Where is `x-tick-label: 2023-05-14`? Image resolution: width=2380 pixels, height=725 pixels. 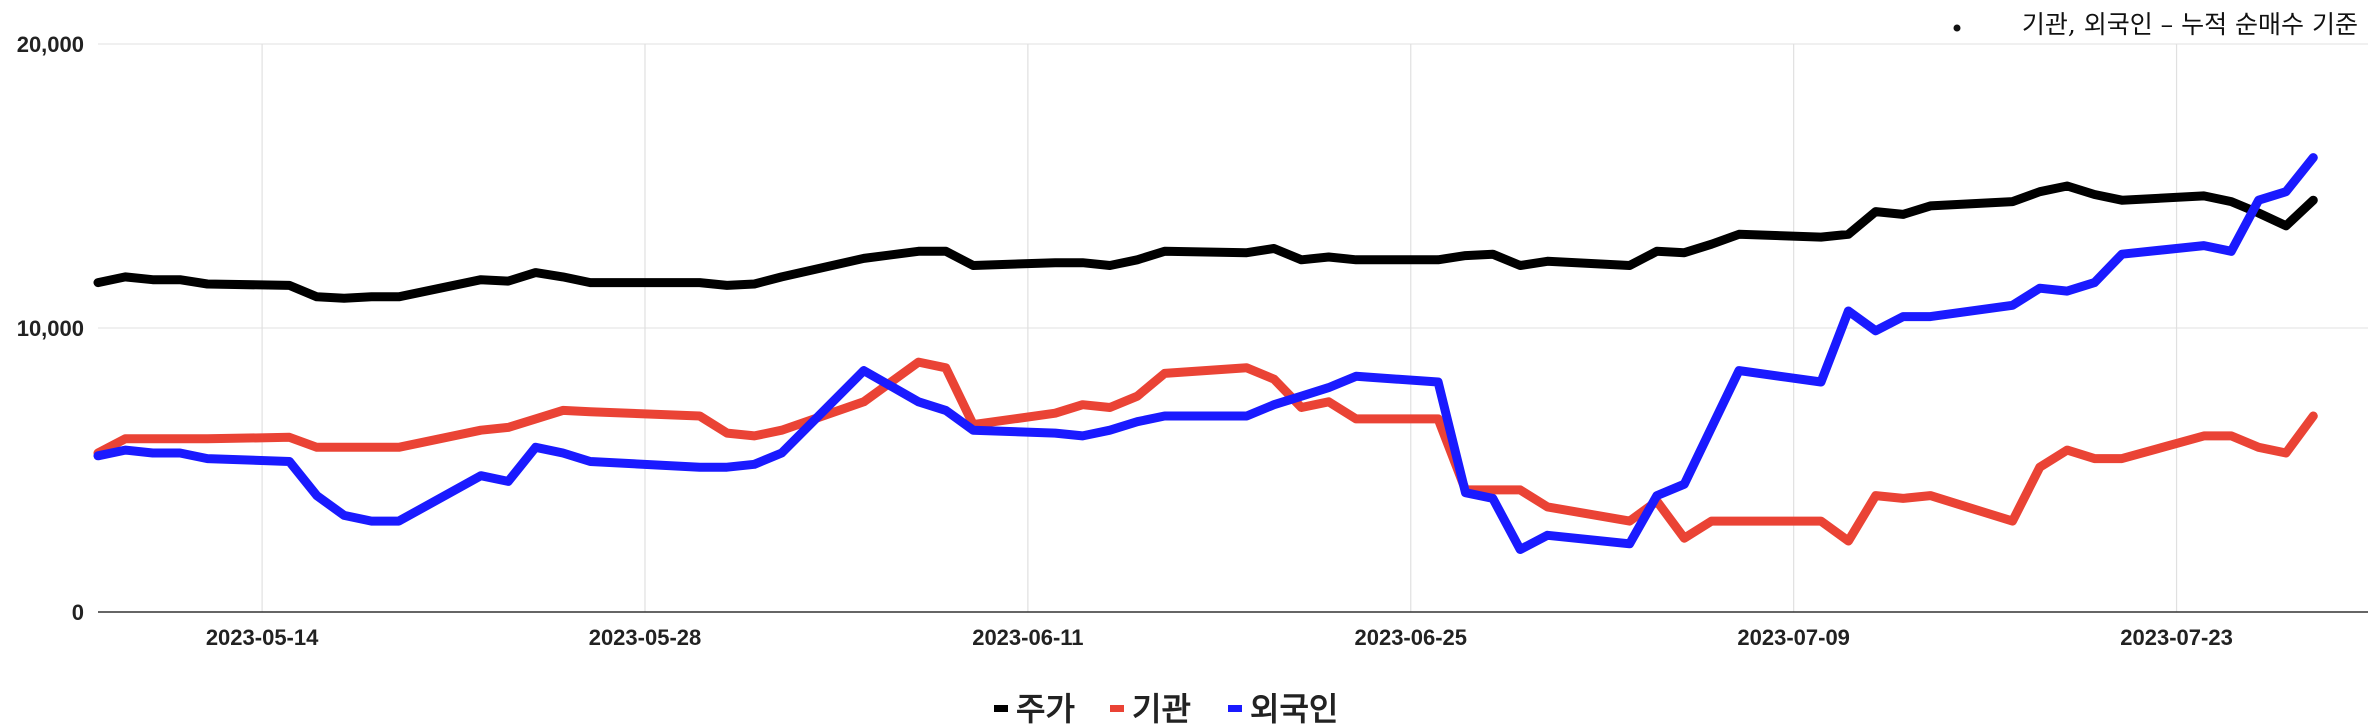 x-tick-label: 2023-05-14 is located at coordinates (262, 637).